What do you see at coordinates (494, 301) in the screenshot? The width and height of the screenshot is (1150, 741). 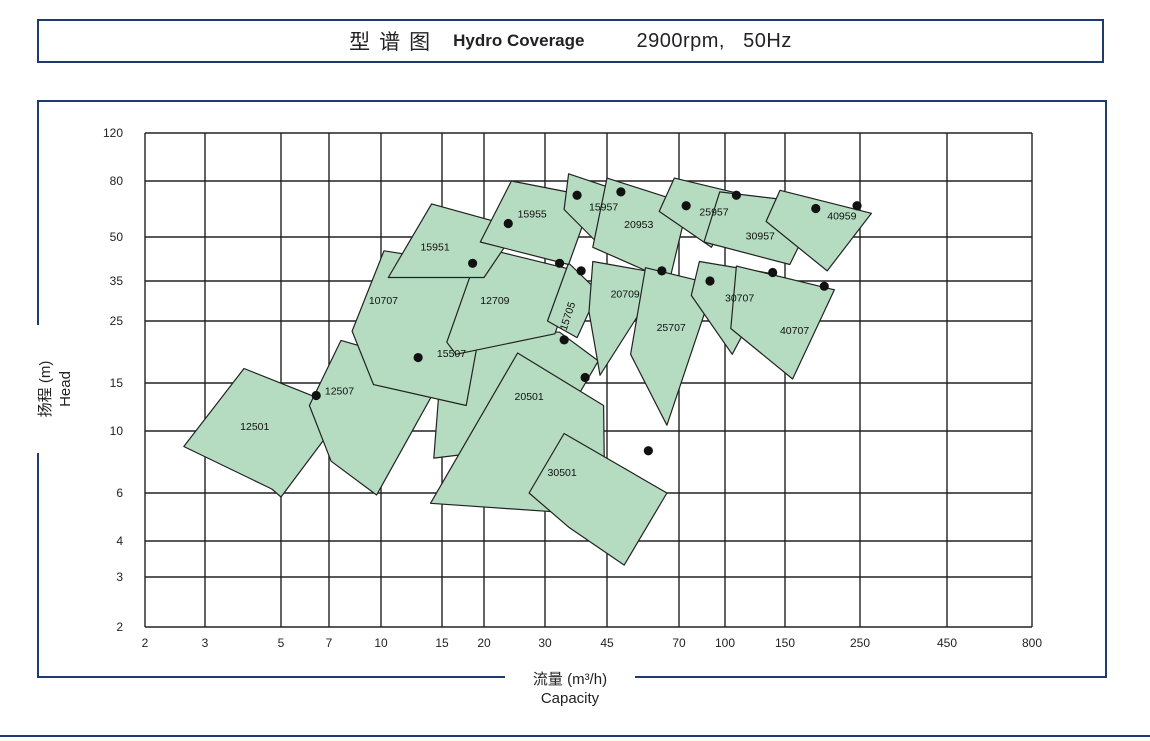 I see `model-label-12709: 12709` at bounding box center [494, 301].